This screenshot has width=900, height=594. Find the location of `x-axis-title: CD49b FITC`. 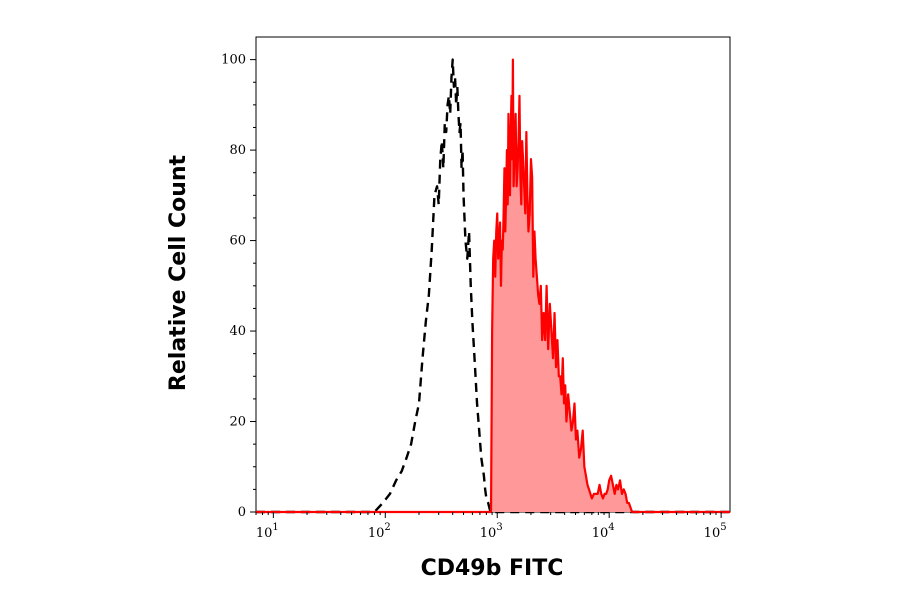

x-axis-title: CD49b FITC is located at coordinates (492, 568).